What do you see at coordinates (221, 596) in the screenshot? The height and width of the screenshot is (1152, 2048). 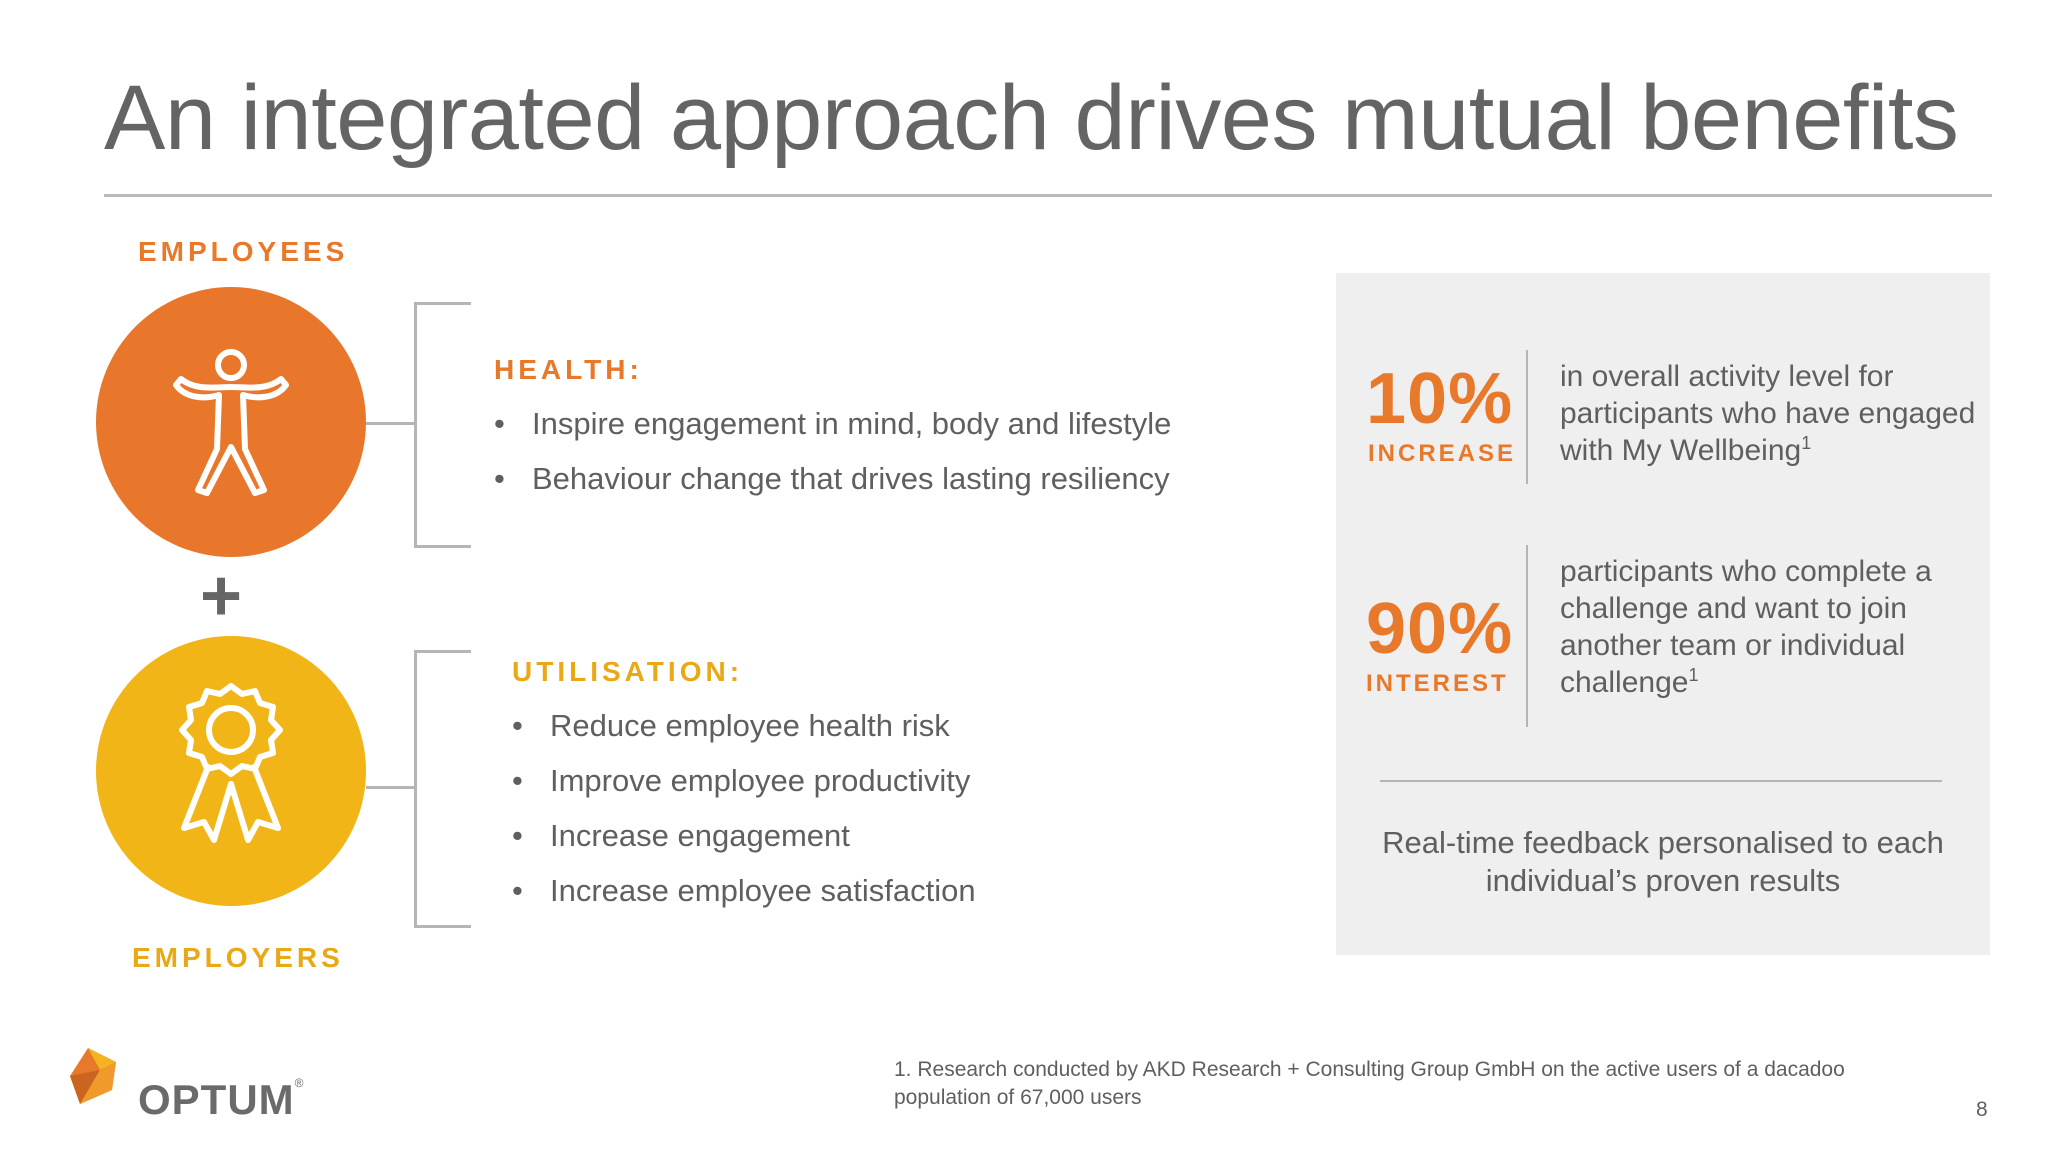 I see `plus-sign: +` at bounding box center [221, 596].